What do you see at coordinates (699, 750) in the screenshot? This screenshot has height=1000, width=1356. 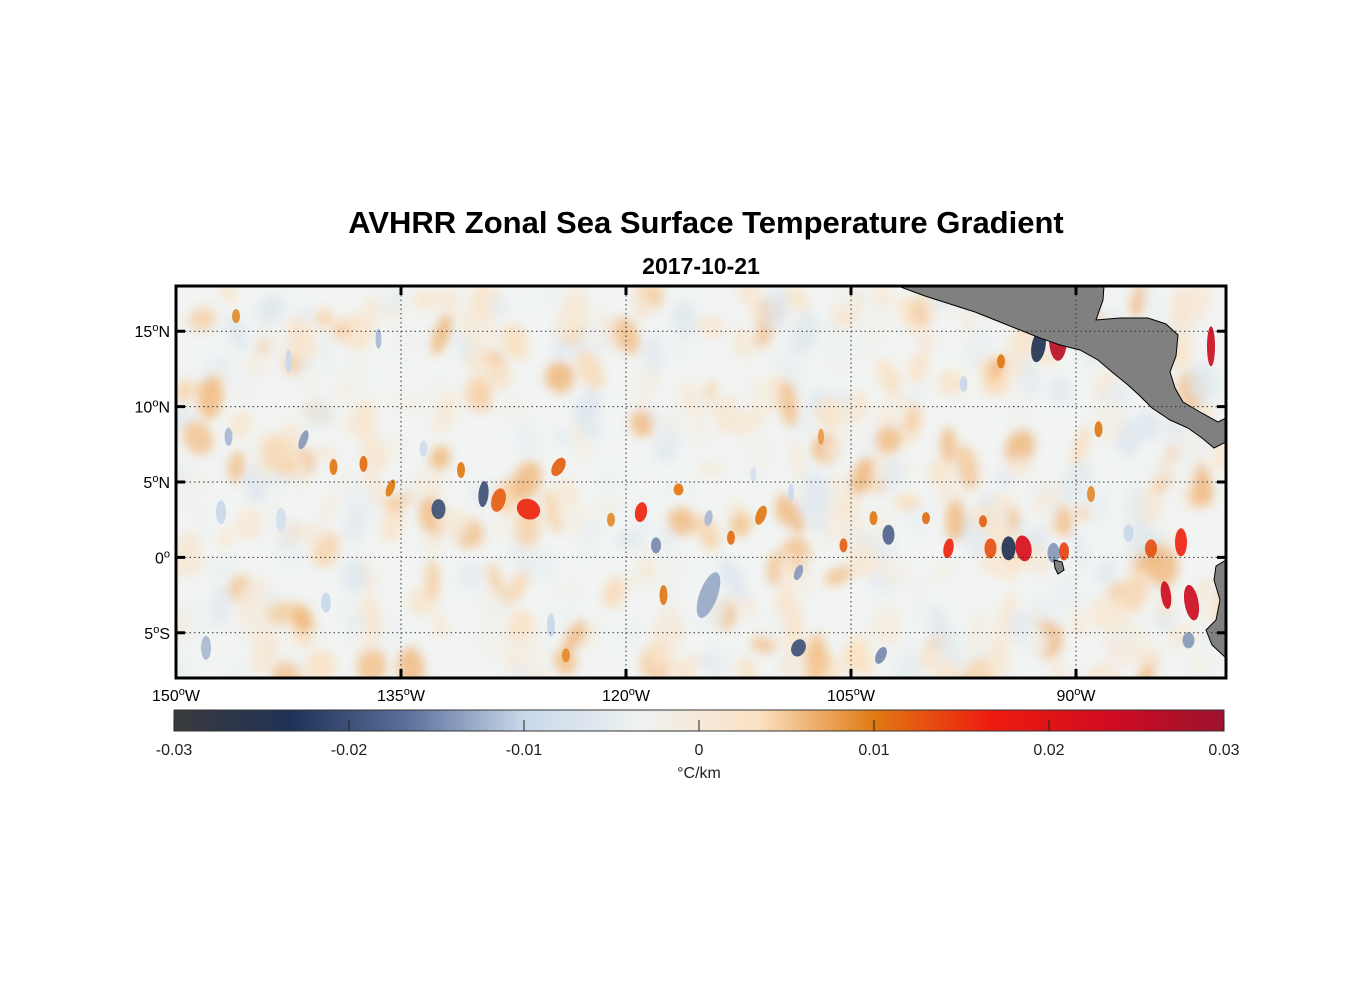 I see `colorbar-tick-label: 0` at bounding box center [699, 750].